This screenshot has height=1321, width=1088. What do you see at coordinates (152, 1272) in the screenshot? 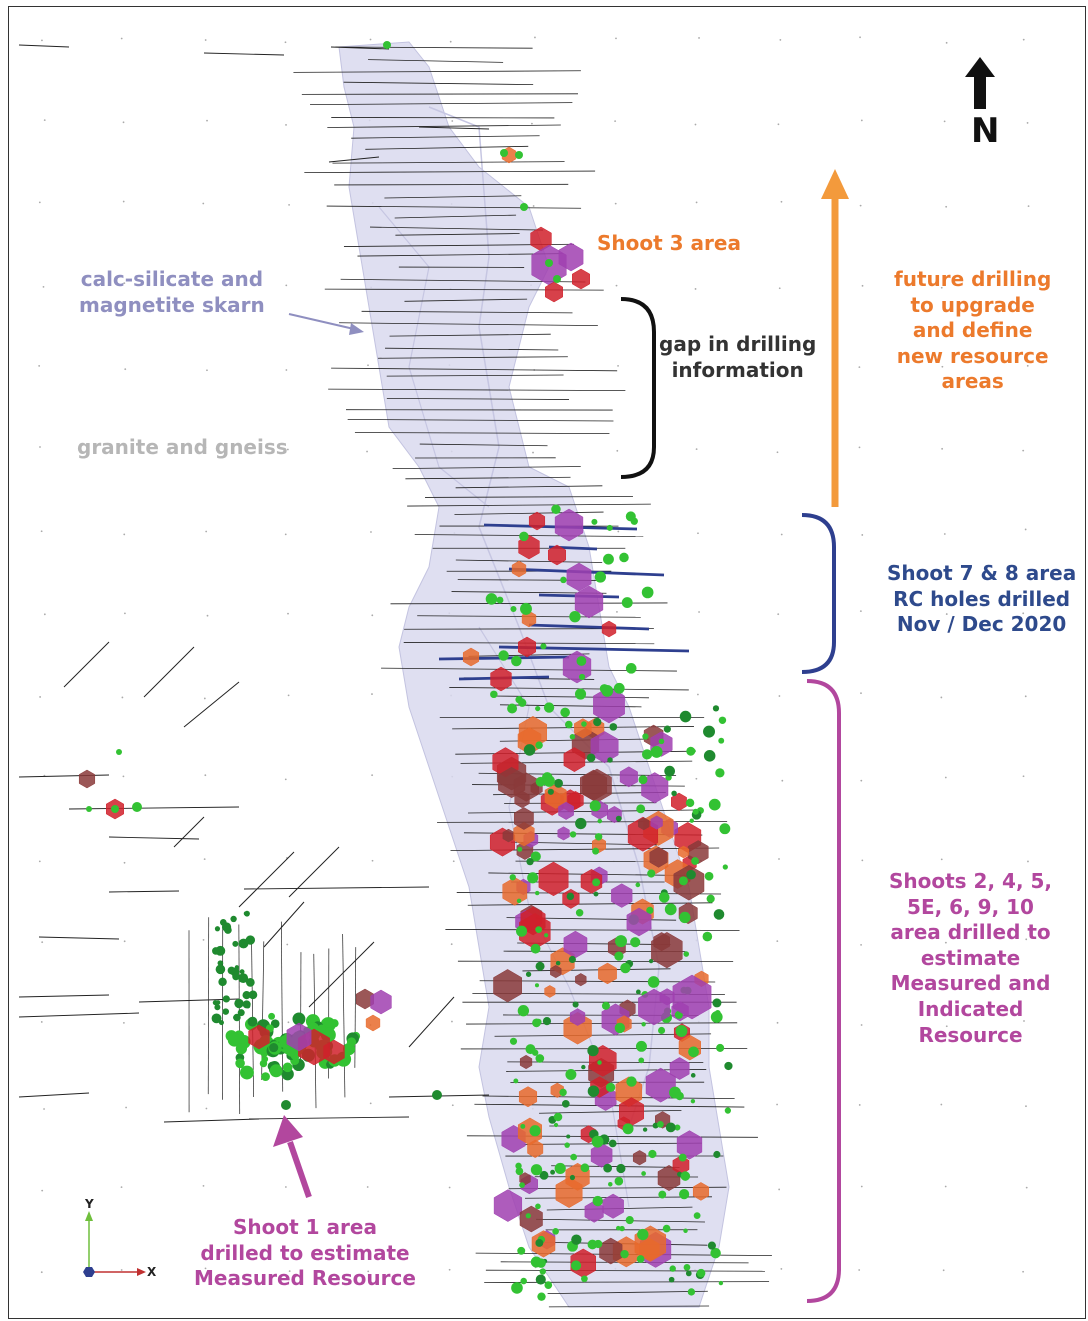
I see `axis-x-label: X` at bounding box center [152, 1272].